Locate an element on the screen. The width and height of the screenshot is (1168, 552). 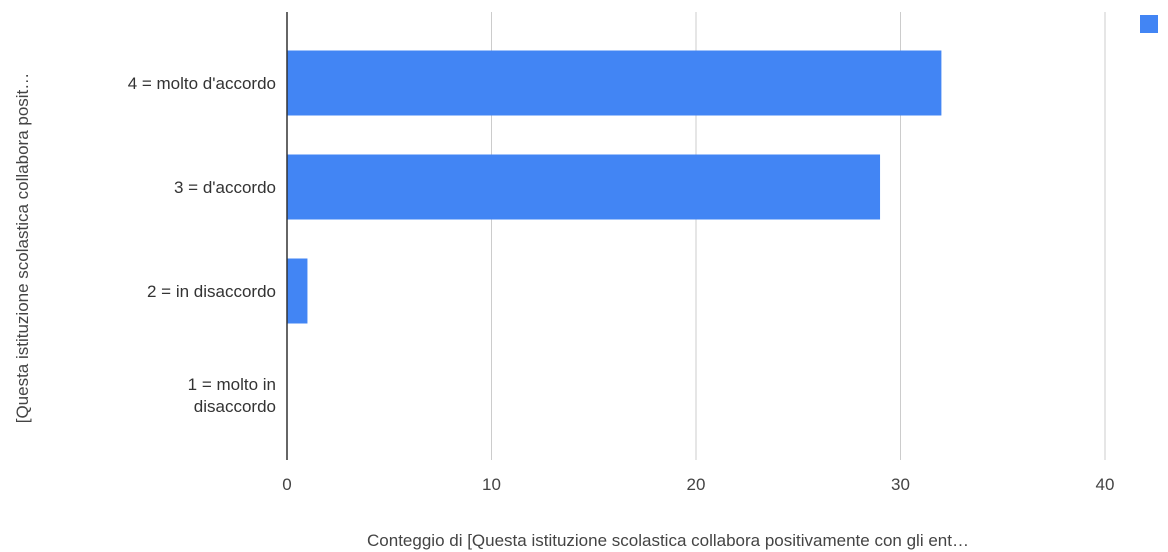
x-tick-label: 20 is located at coordinates (696, 484).